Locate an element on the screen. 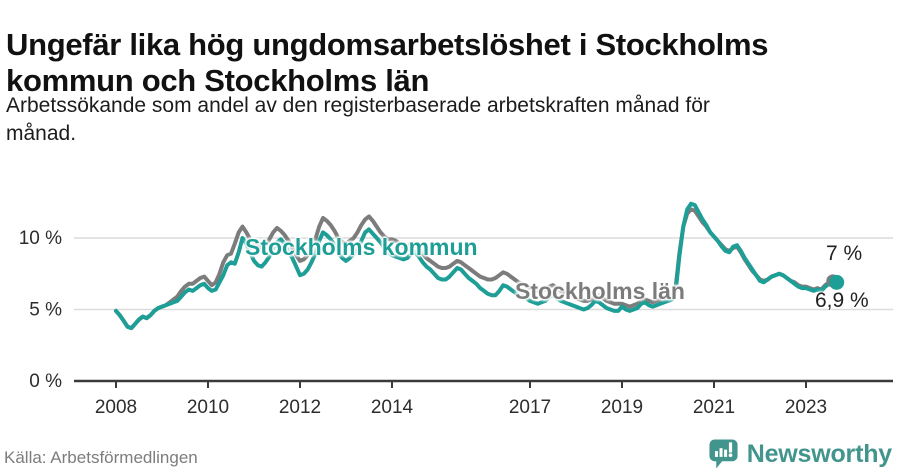 Image resolution: width=900 pixels, height=474 pixels. x-tick-label-2014: 2014 is located at coordinates (392, 407).